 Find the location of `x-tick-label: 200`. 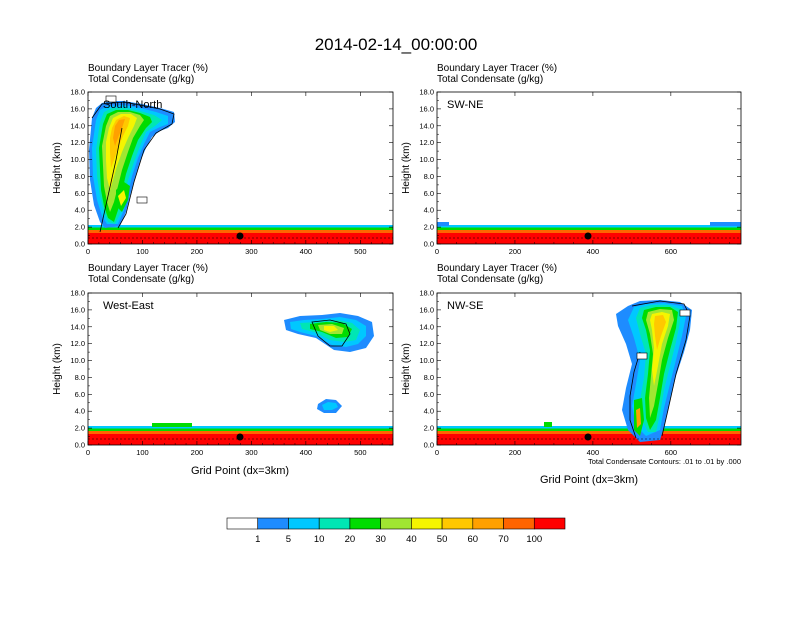

x-tick-label: 200 is located at coordinates (515, 251).